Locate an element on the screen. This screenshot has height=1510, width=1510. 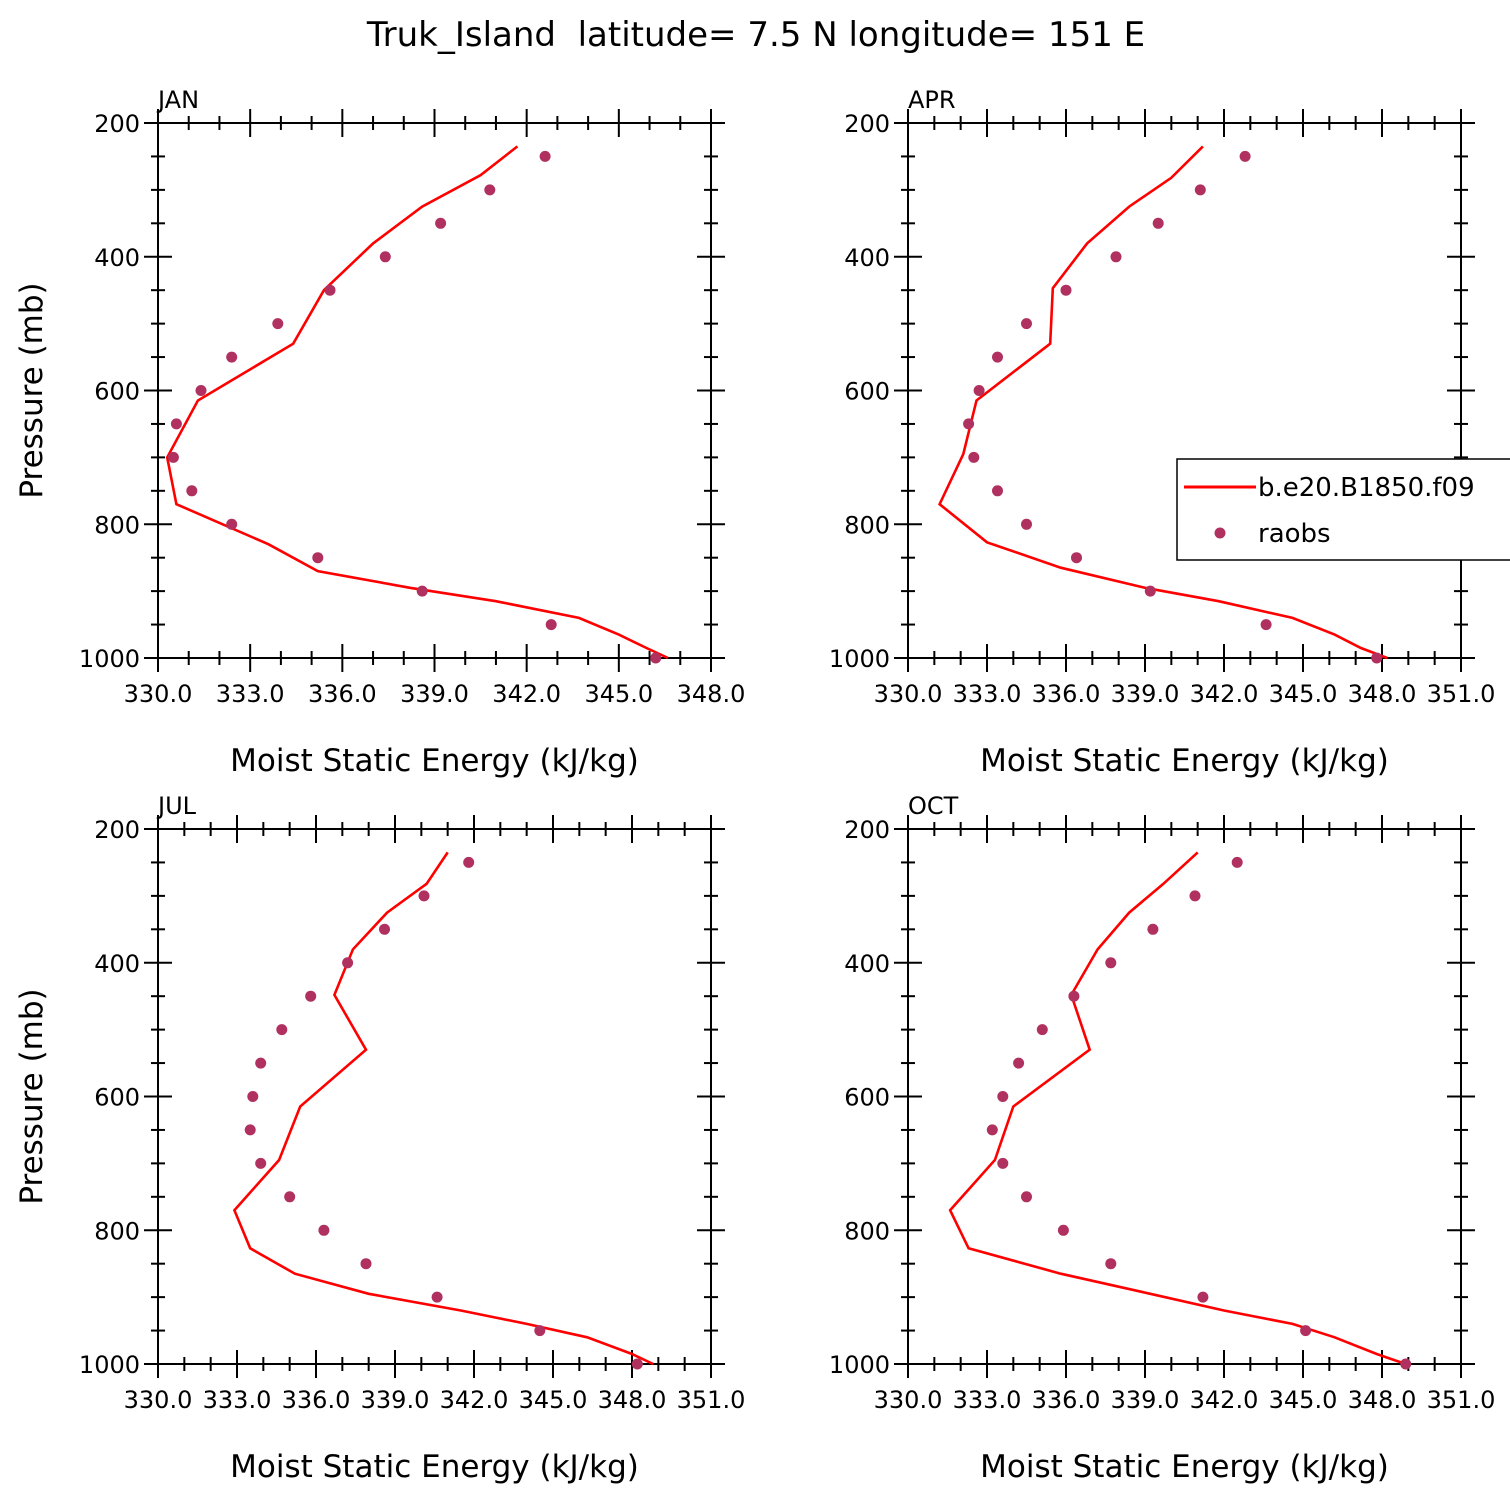
y-axis-label-jul: Pressure (mb) is located at coordinates (32, 1096).